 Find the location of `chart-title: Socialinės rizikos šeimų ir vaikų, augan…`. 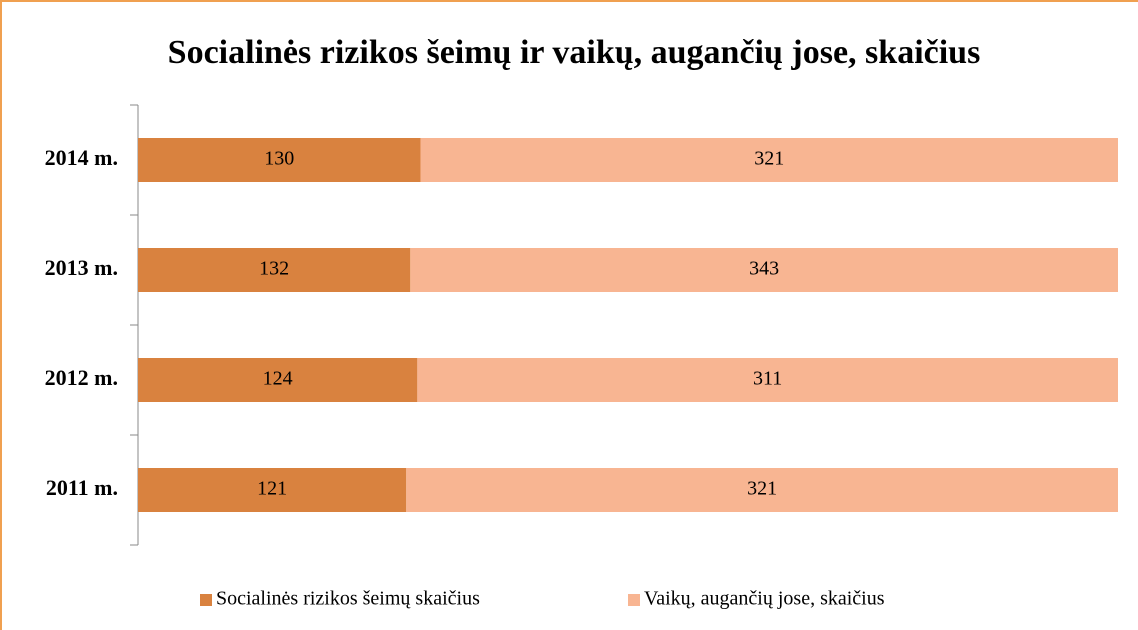

chart-title: Socialinės rizikos šeimų ir vaikų, augan… is located at coordinates (574, 52).